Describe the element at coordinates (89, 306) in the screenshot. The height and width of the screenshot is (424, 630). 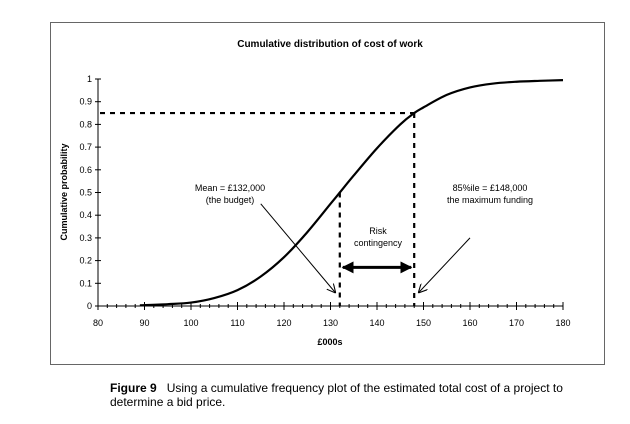
I see `y-tick-label: 0` at that location.